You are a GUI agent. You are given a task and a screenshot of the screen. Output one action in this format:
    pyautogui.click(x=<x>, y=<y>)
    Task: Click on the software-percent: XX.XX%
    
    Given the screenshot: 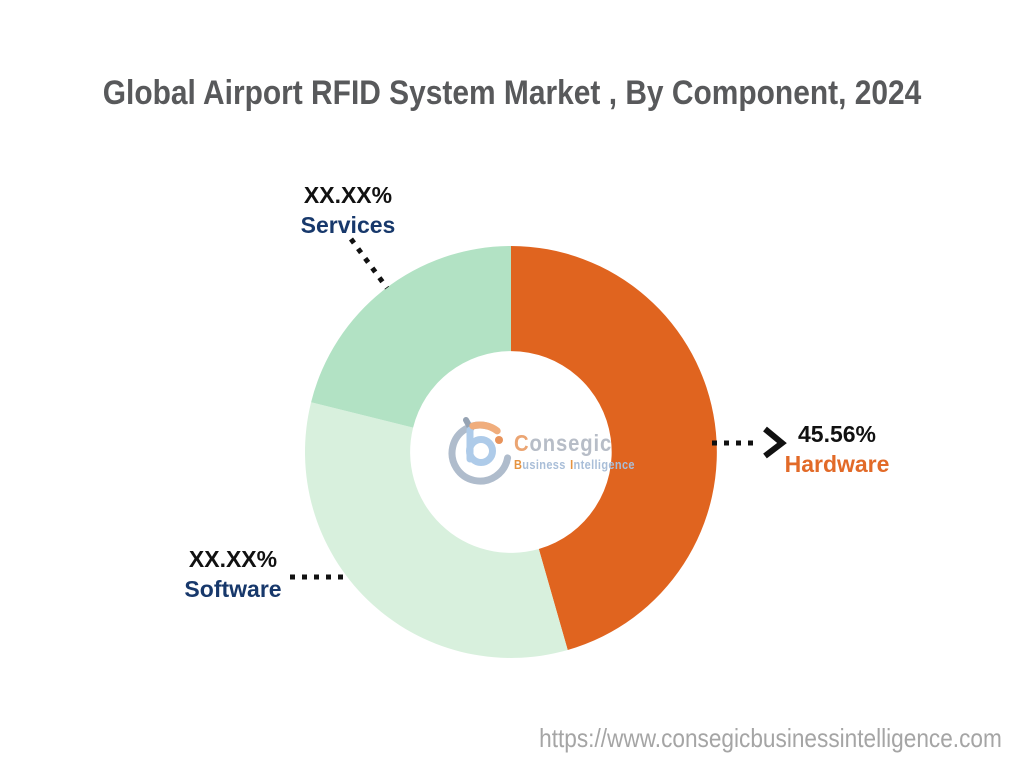 What is the action you would take?
    pyautogui.click(x=233, y=559)
    